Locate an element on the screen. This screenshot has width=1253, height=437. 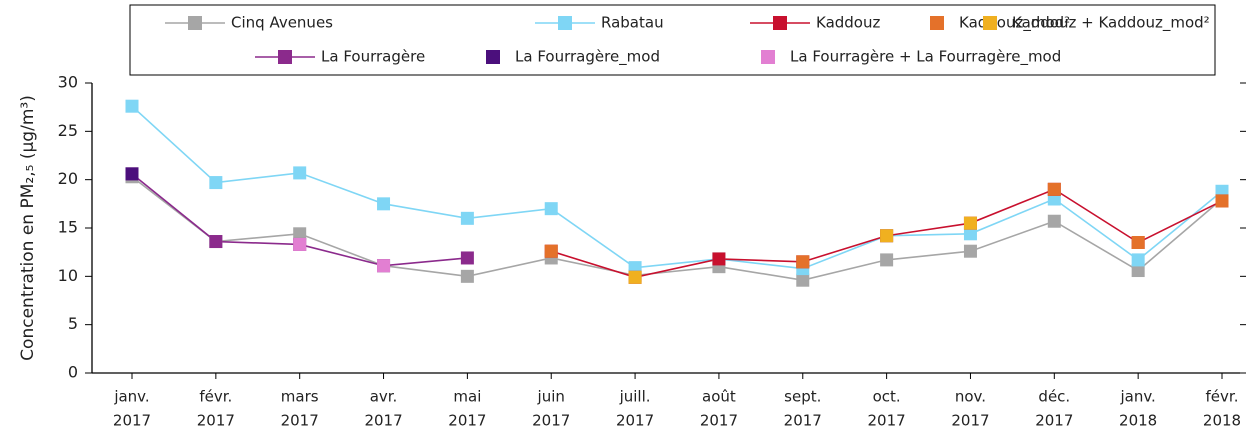
y-tick-label: 0 is located at coordinates (73, 372).